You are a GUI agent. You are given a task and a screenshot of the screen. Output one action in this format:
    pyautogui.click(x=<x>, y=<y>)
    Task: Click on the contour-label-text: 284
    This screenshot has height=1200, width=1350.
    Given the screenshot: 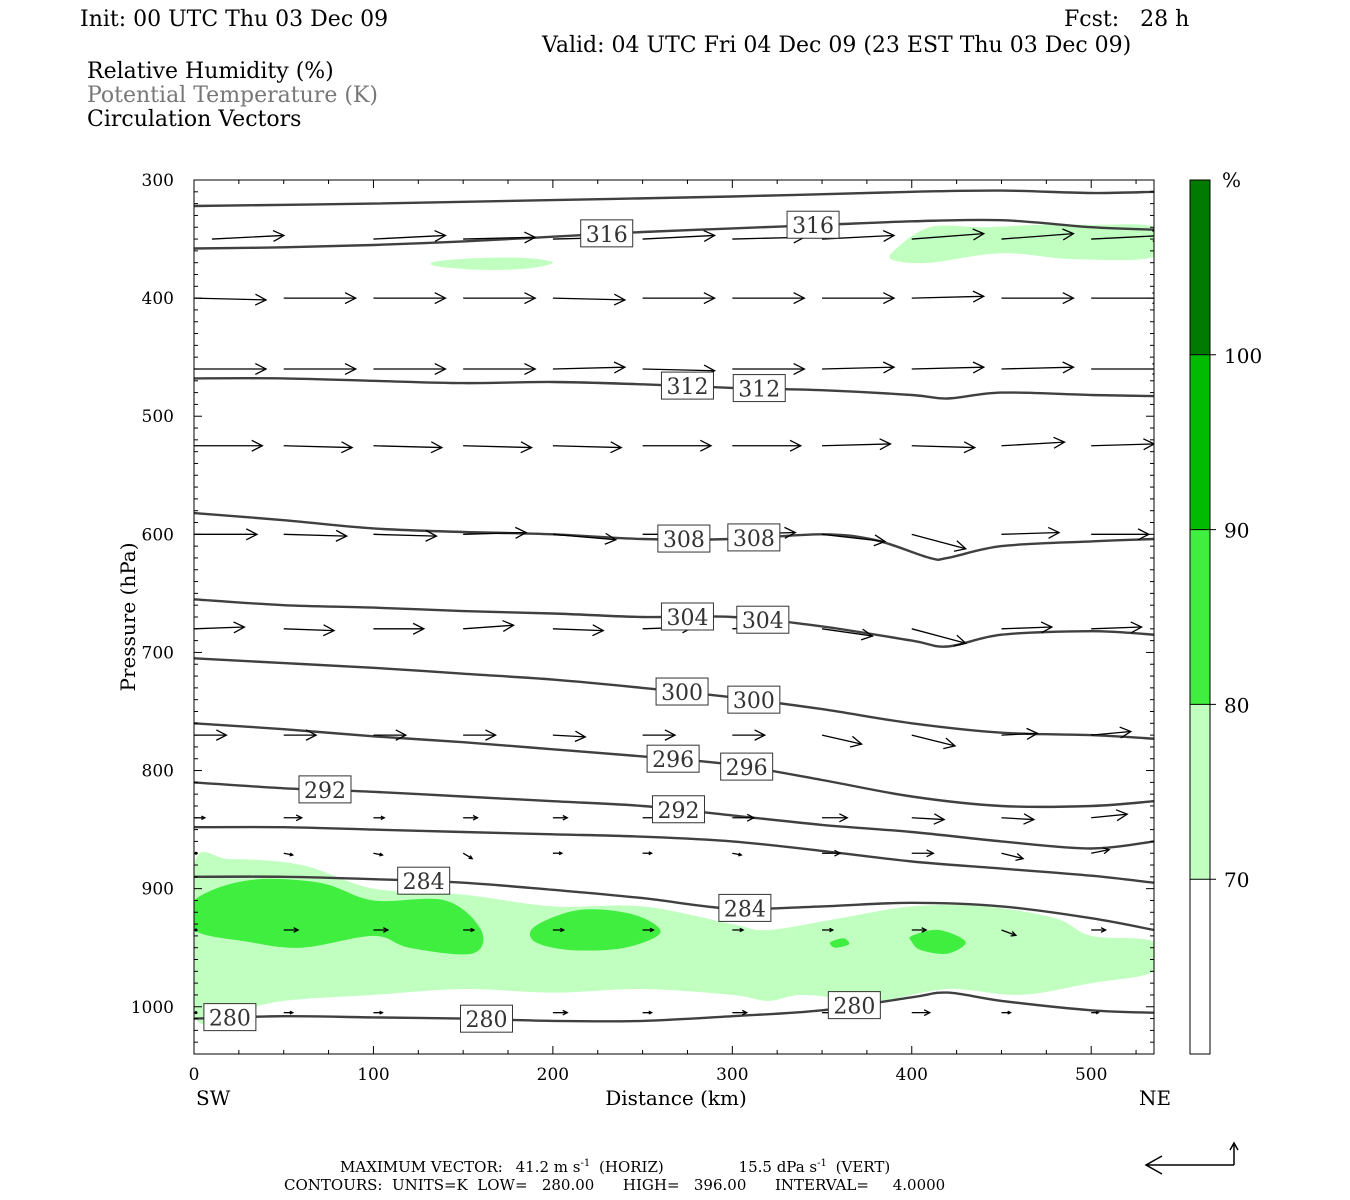 What is the action you would take?
    pyautogui.click(x=745, y=909)
    